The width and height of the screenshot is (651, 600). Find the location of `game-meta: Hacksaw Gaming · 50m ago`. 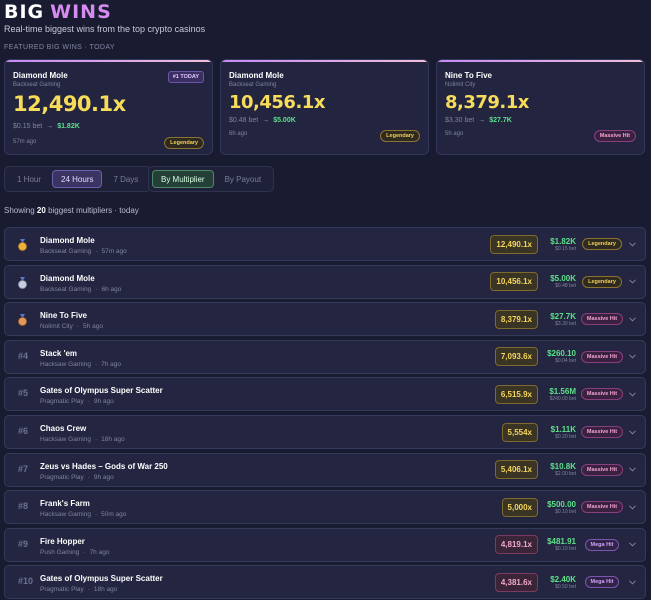

game-meta: Hacksaw Gaming · 50m ago is located at coordinates (83, 514).